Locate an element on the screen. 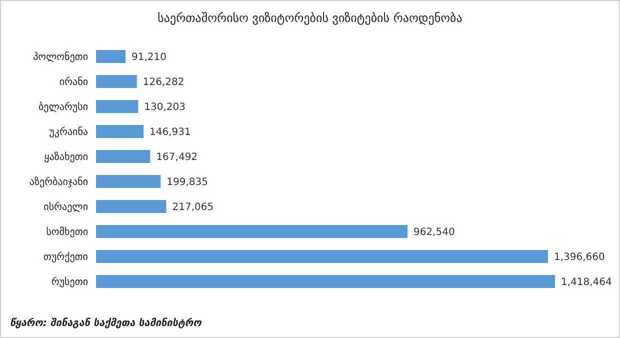  y-tick-label: პოლონეთი is located at coordinates (60, 57).